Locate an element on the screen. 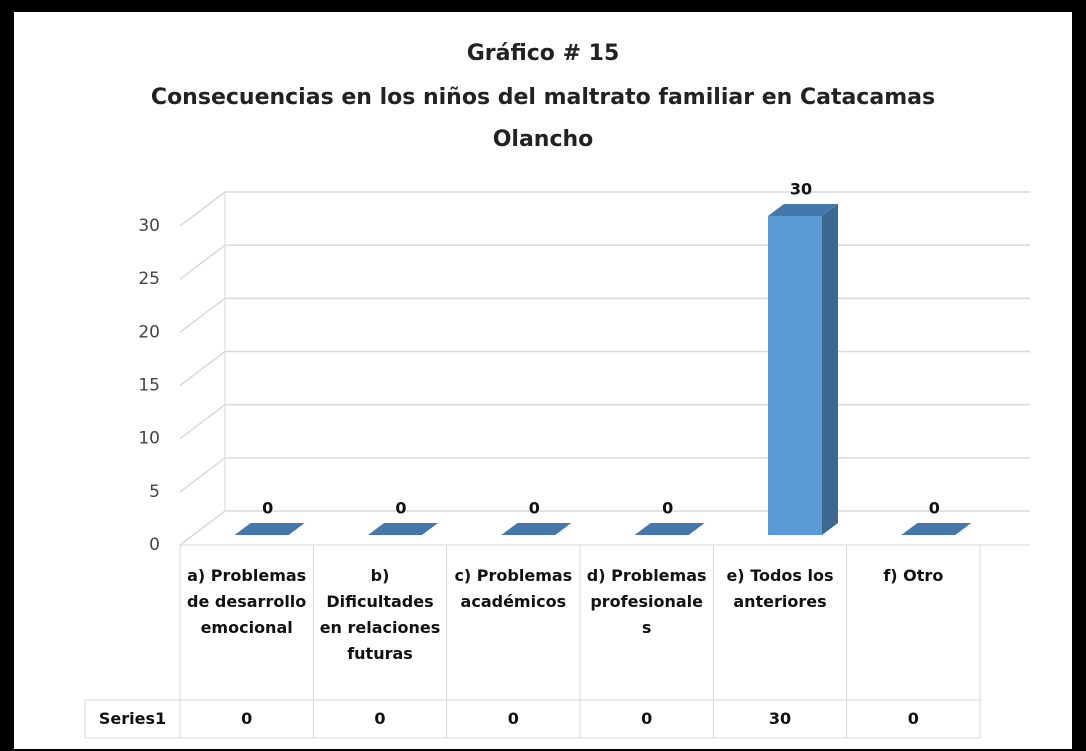 The width and height of the screenshot is (1086, 751). bar-front is located at coordinates (795, 375).